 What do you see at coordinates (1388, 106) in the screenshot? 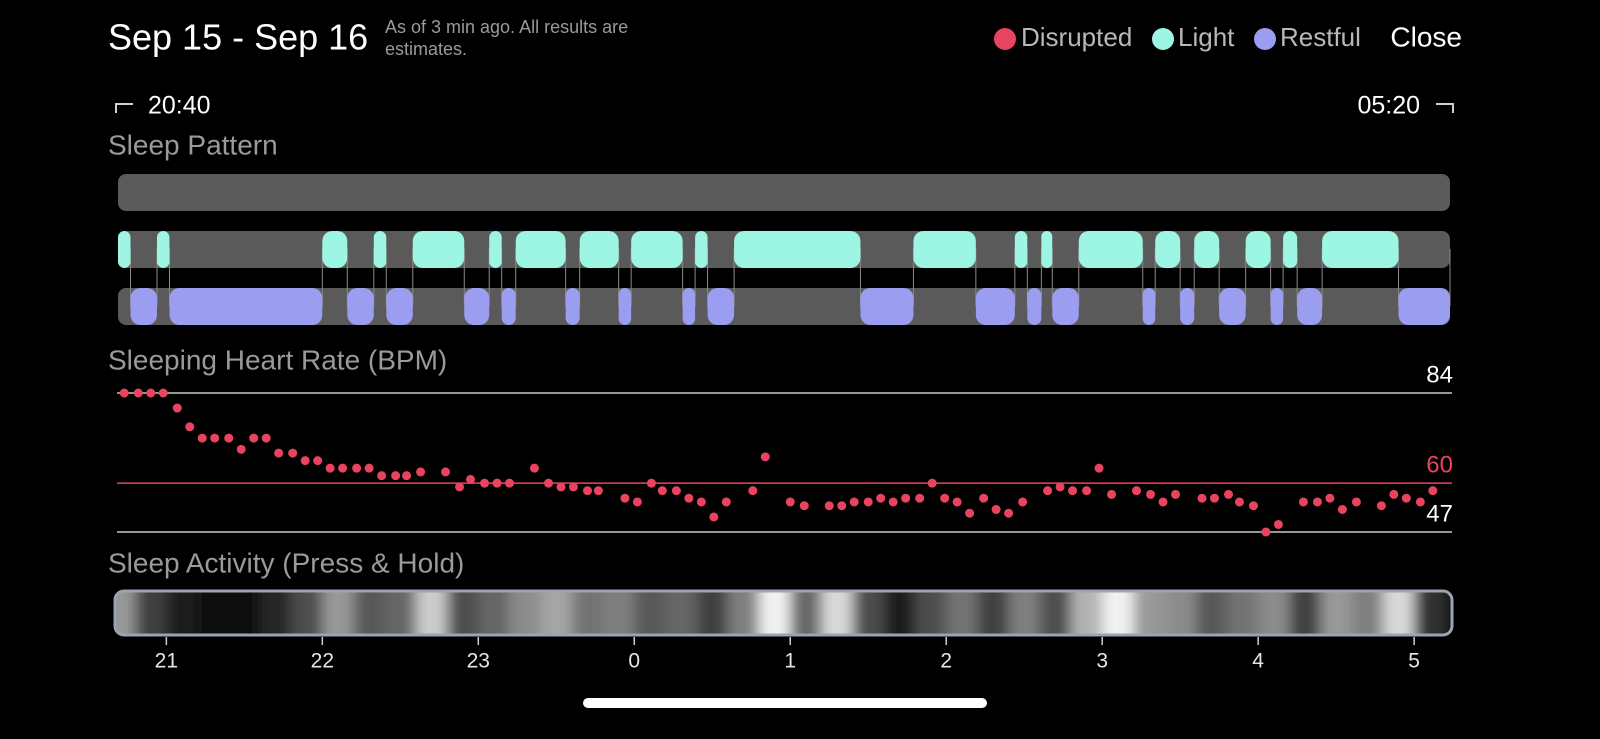
I see `range-end: 05:20` at bounding box center [1388, 106].